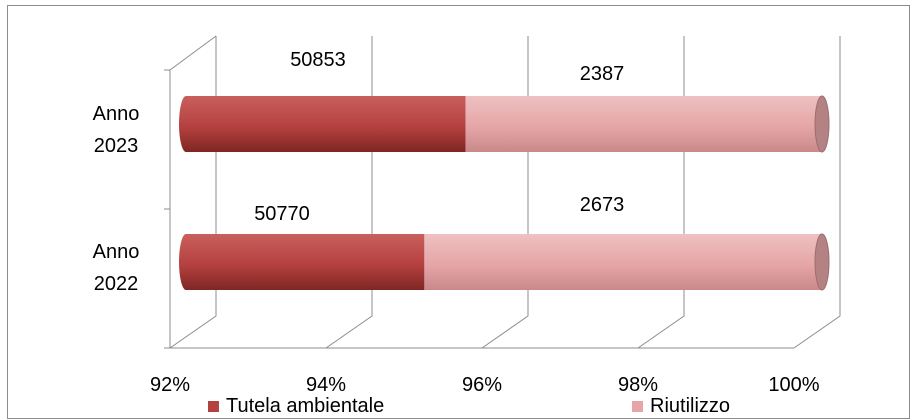 The image size is (919, 420). I want to click on x-tick-label: 100%, so click(793, 385).